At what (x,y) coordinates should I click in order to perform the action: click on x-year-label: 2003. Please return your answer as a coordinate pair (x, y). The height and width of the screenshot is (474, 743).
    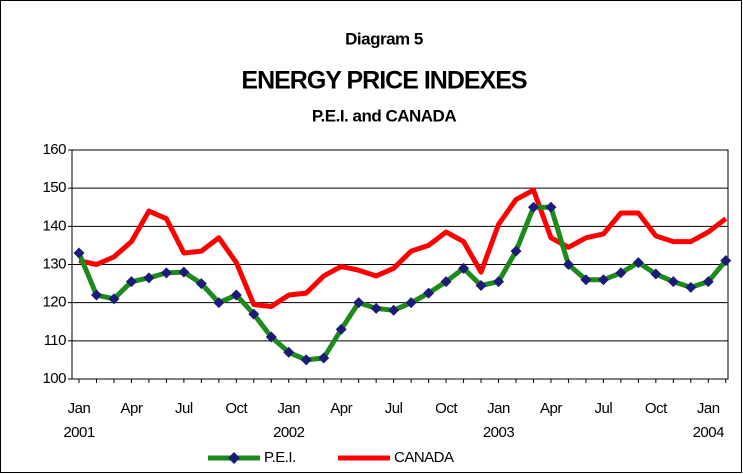
    Looking at the image, I should click on (499, 432).